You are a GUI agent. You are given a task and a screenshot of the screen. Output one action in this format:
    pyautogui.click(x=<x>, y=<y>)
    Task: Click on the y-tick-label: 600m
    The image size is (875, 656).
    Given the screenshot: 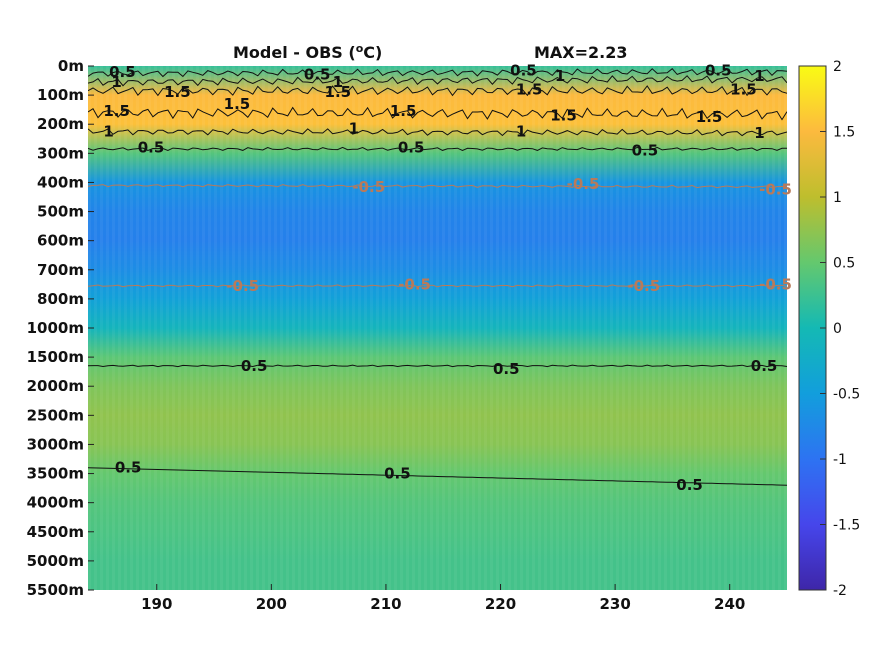 What is the action you would take?
    pyautogui.click(x=60, y=241)
    